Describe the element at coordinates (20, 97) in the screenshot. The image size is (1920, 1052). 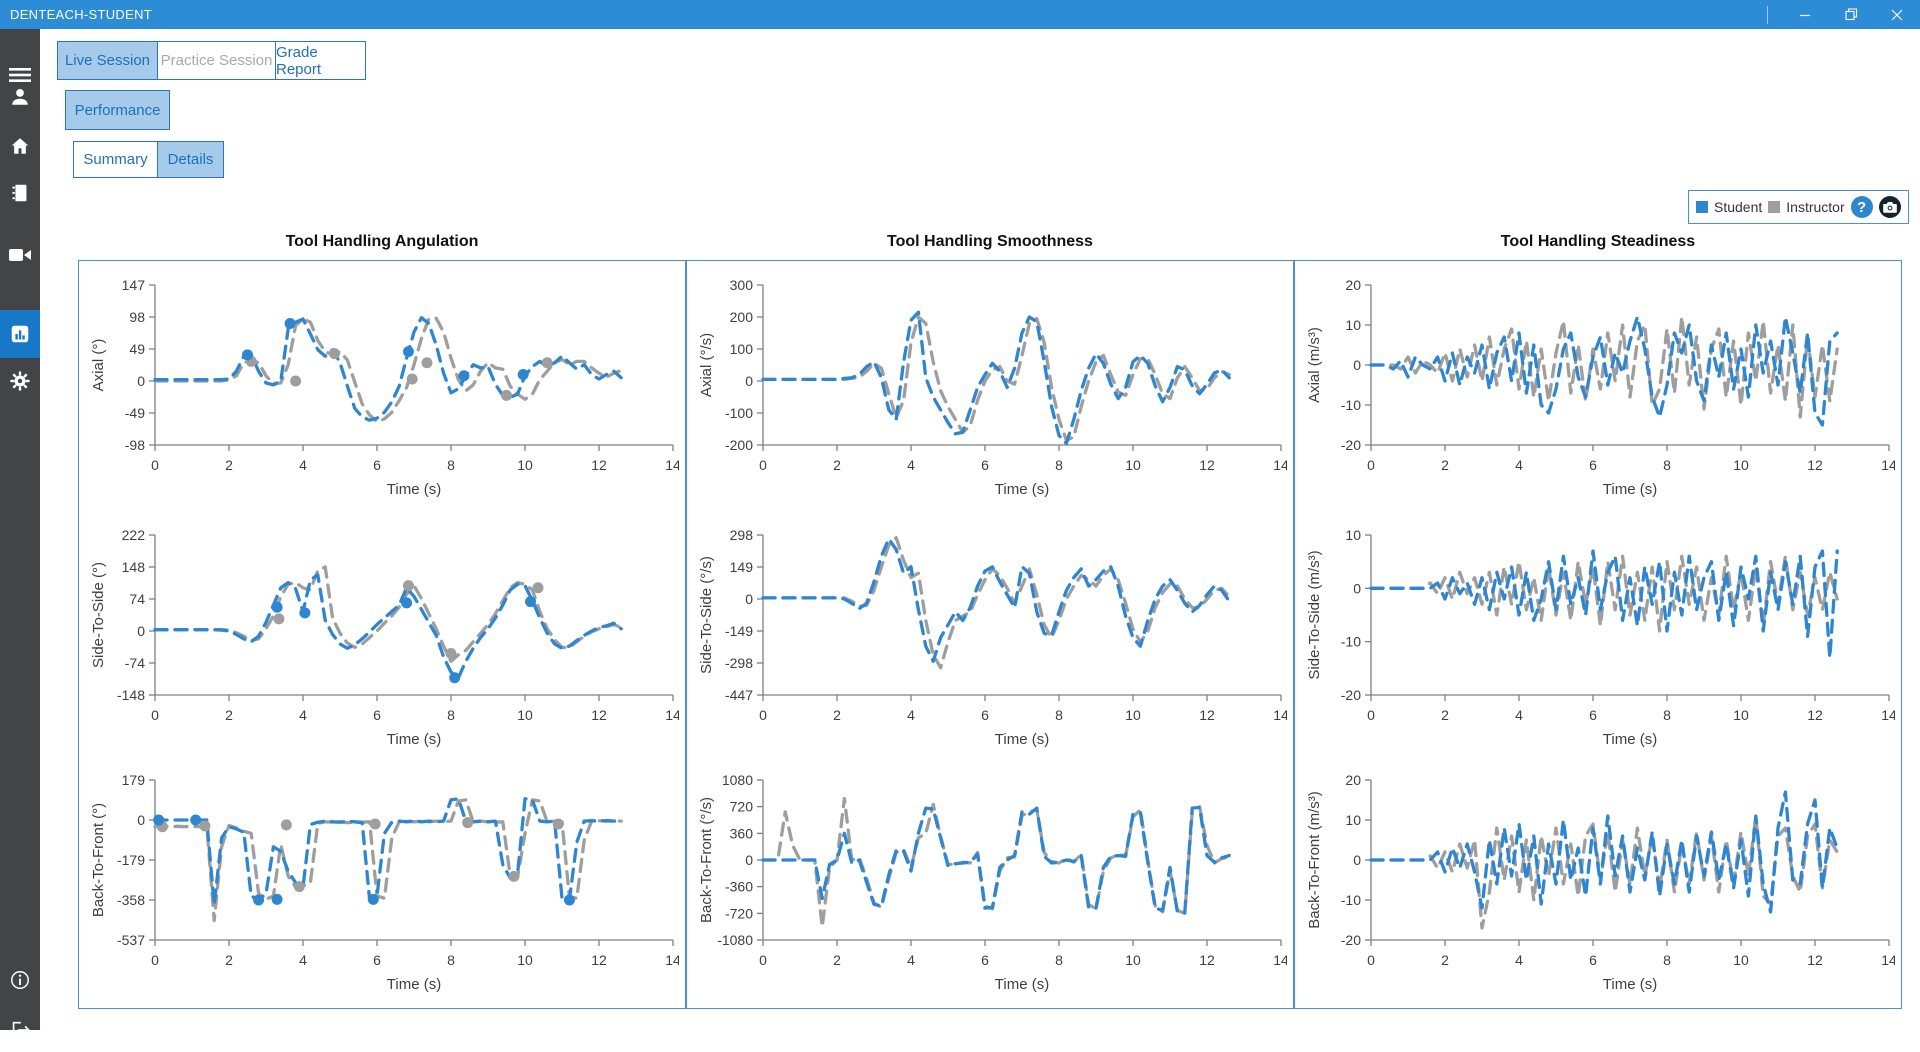
I see `person-icon` at that location.